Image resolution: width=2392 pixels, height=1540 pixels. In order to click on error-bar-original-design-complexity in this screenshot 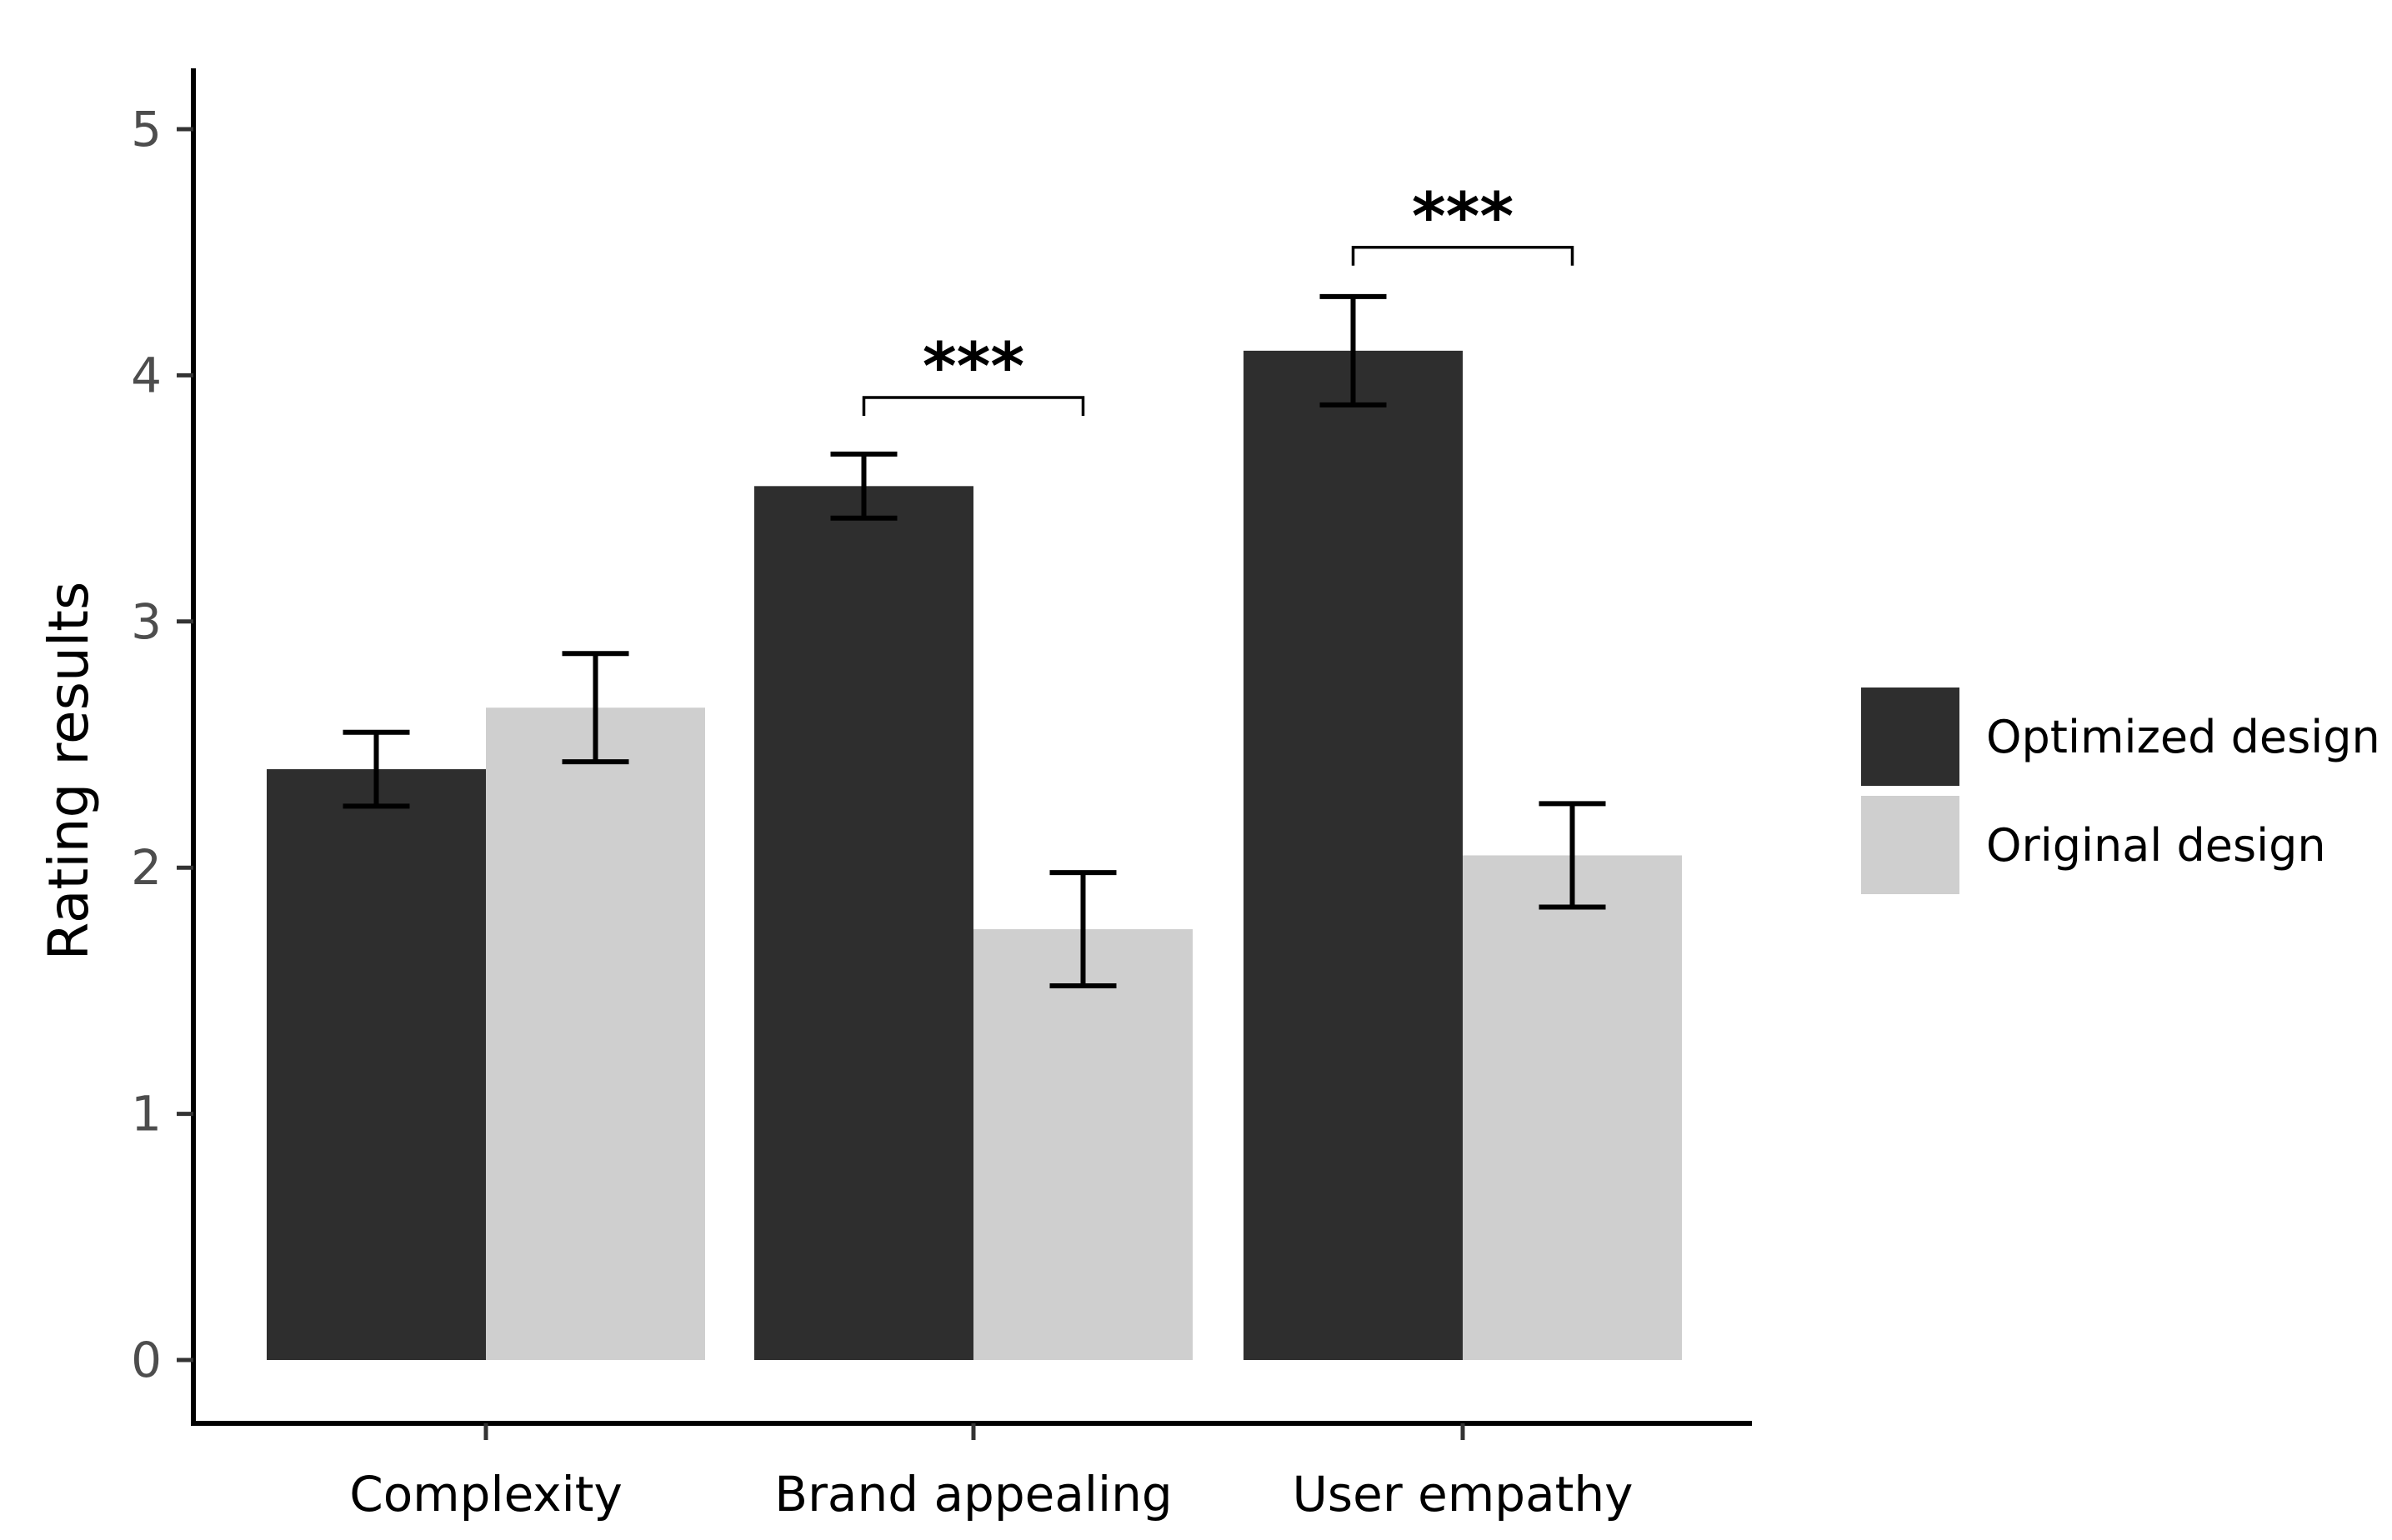, I will do `click(595, 708)`.